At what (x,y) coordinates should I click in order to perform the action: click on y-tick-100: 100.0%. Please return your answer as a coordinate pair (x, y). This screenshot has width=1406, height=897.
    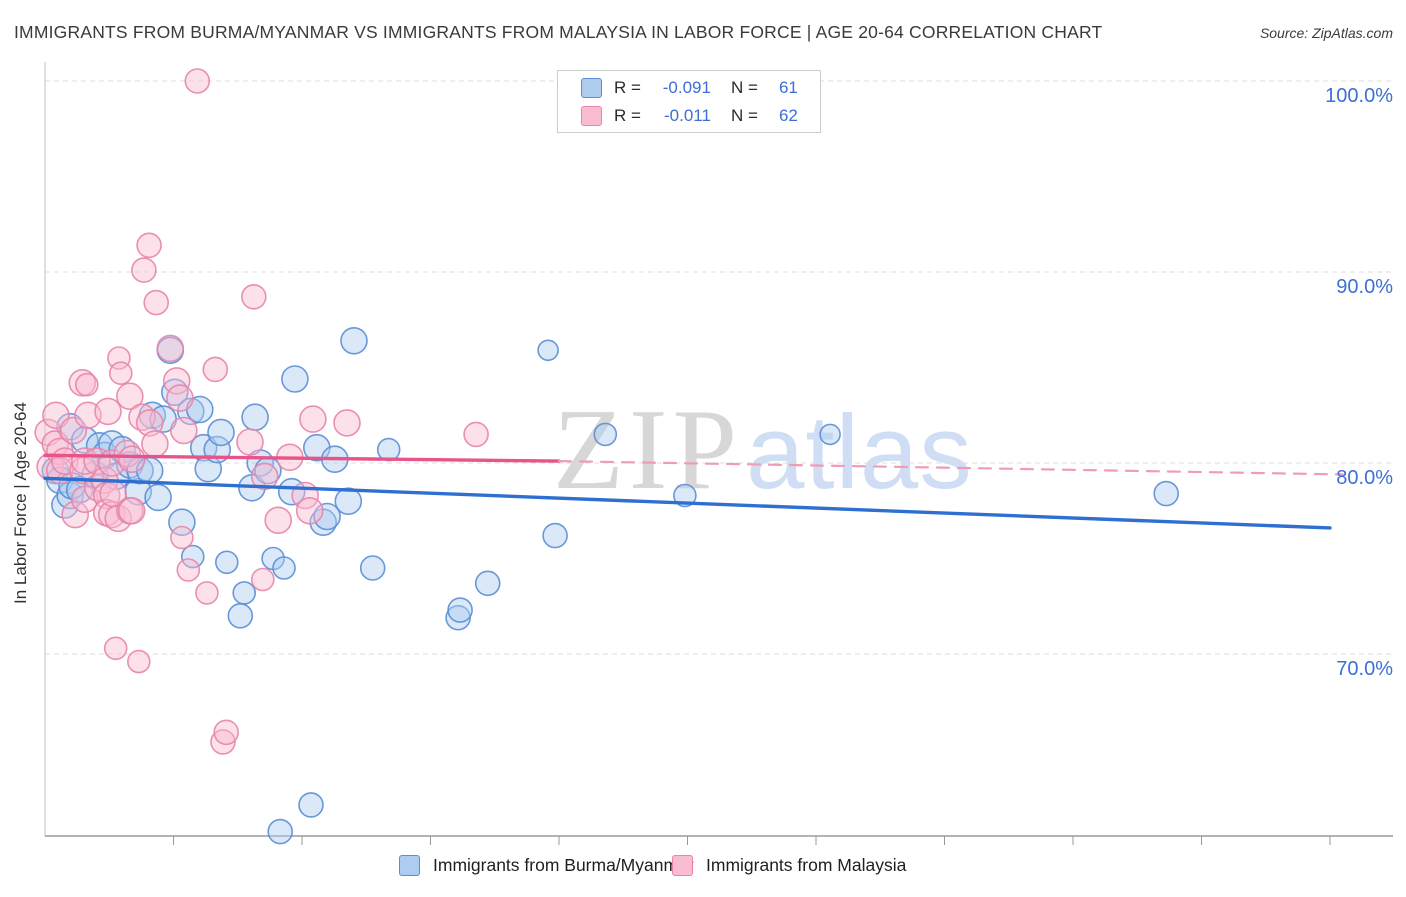
    Looking at the image, I should click on (1359, 96).